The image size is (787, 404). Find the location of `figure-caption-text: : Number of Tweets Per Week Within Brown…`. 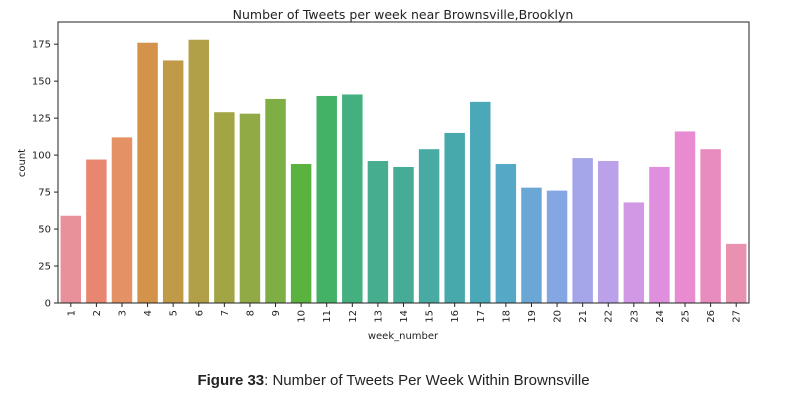

figure-caption-text: : Number of Tweets Per Week Within Brown… is located at coordinates (427, 380).